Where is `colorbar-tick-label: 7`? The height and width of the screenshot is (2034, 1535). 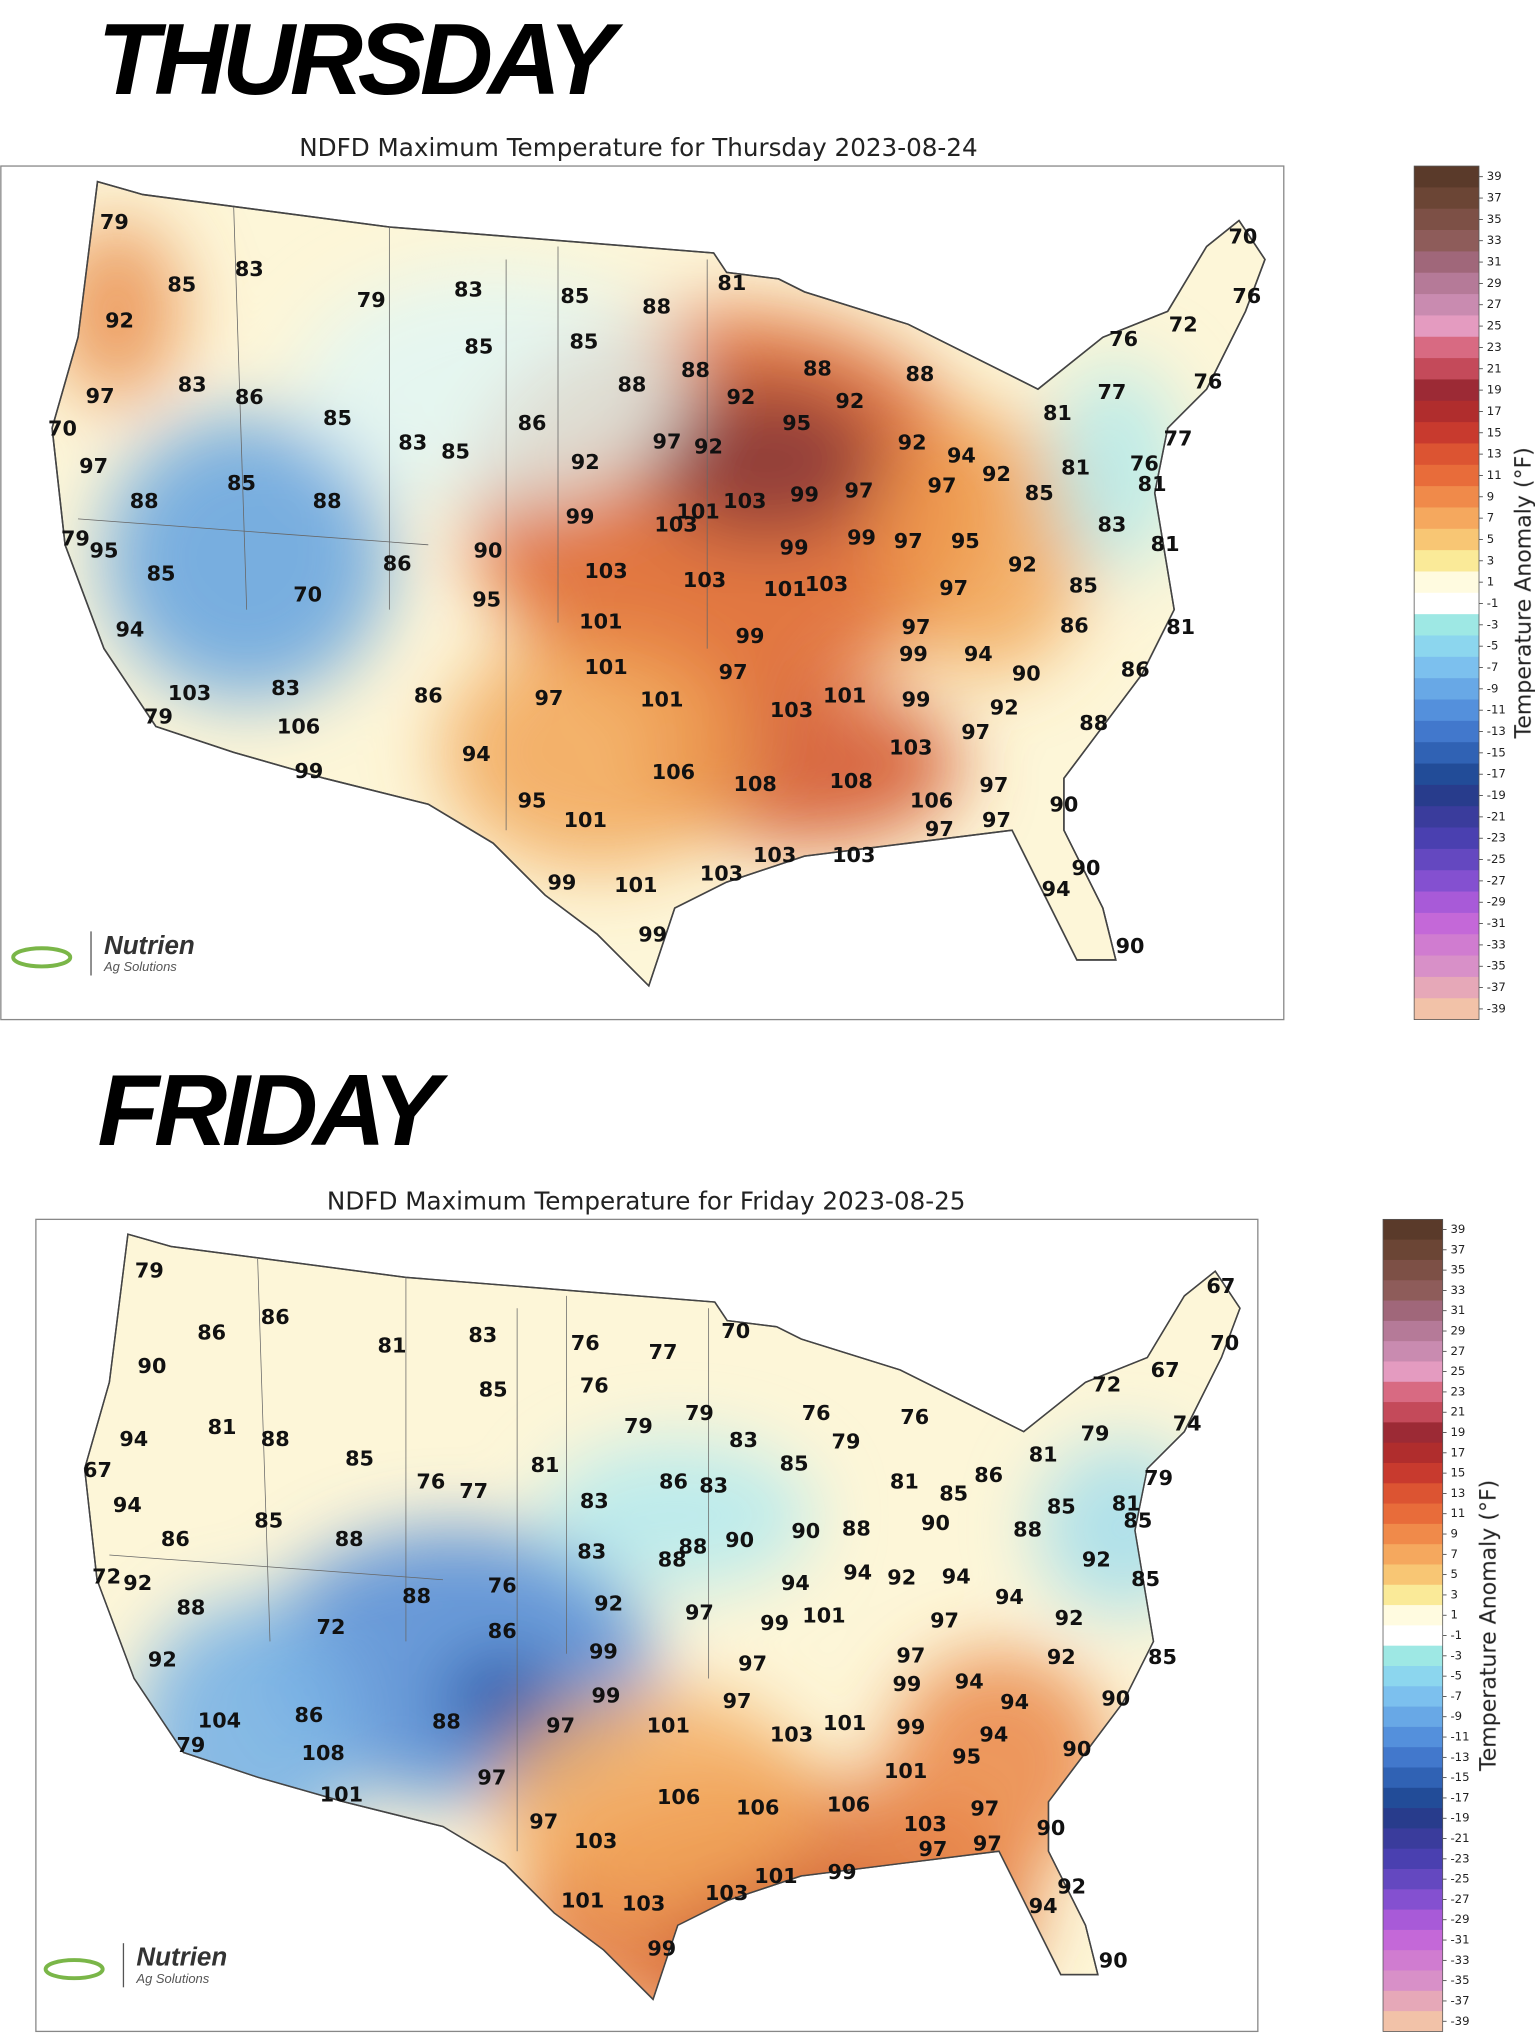
colorbar-tick-label: 7 is located at coordinates (1453, 1554).